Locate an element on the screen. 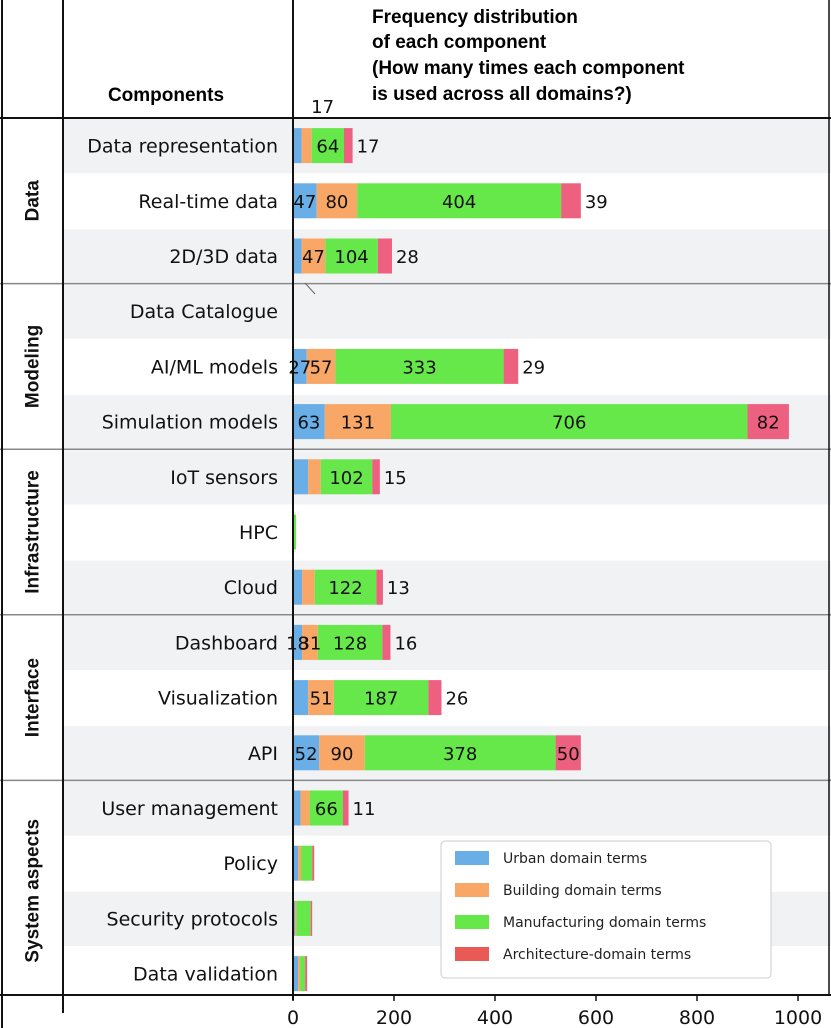 This screenshot has height=1028, width=831. chart-title-line-1: Frequency distribution is located at coordinates (475, 17).